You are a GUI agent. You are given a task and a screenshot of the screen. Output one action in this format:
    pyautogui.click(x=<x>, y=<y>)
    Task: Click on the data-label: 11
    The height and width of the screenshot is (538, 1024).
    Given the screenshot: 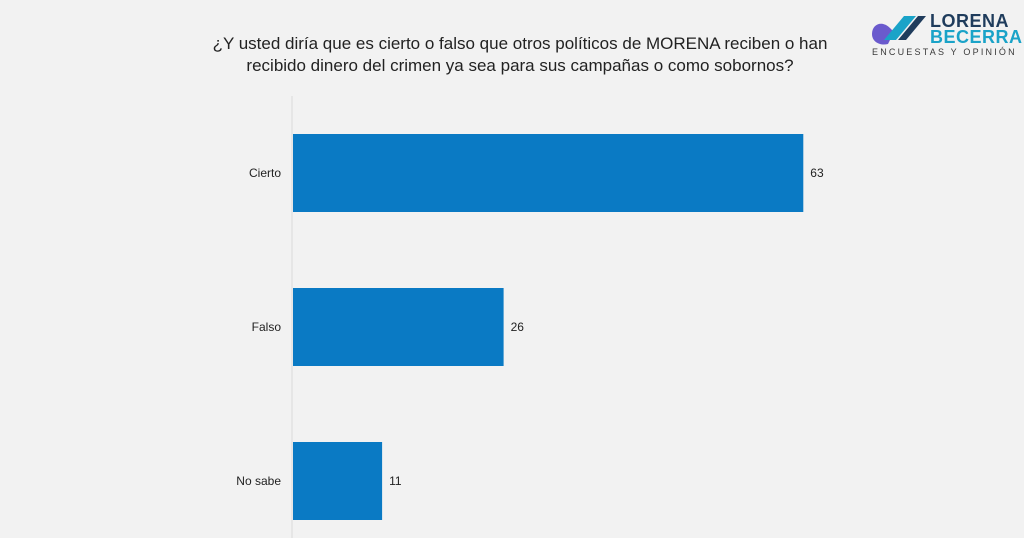 What is the action you would take?
    pyautogui.click(x=395, y=481)
    